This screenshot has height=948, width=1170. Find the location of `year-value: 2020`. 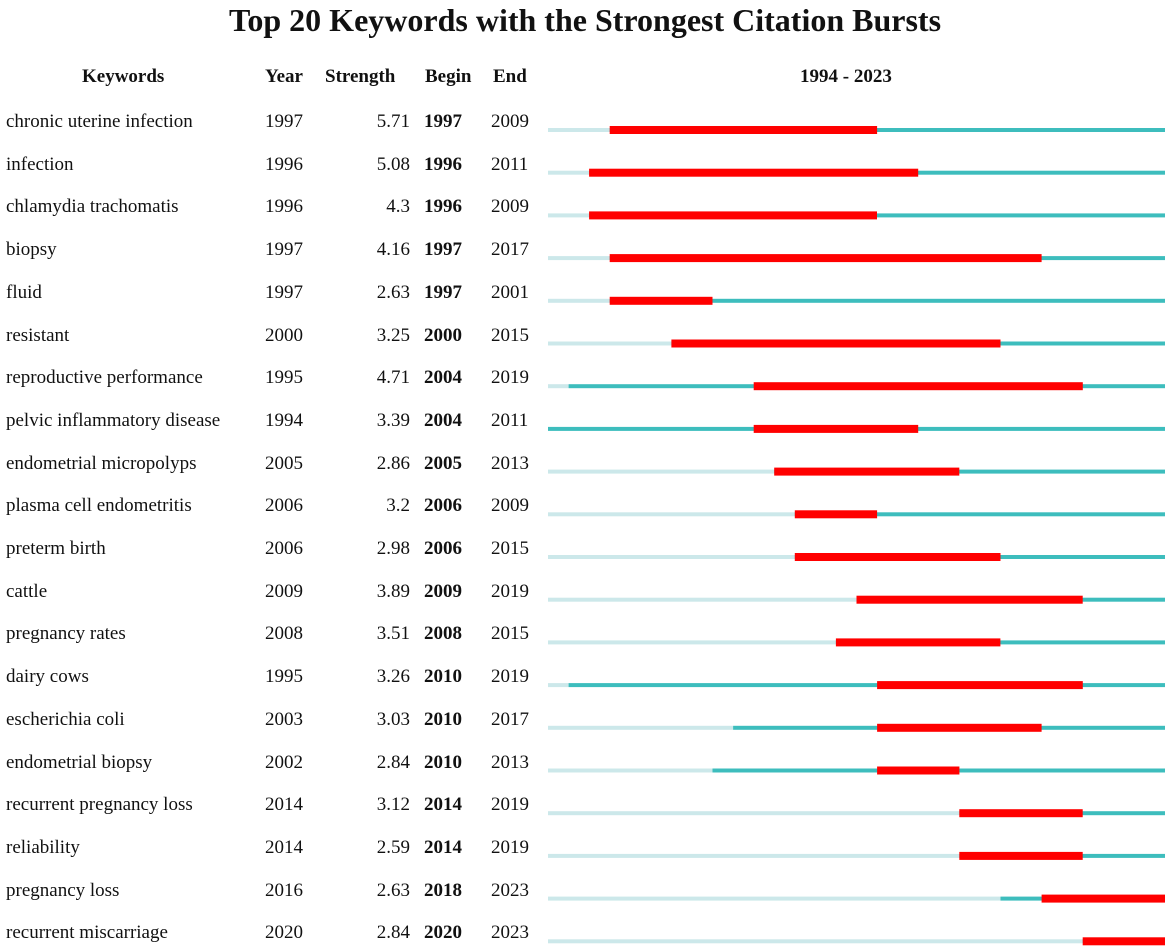

year-value: 2020 is located at coordinates (284, 933).